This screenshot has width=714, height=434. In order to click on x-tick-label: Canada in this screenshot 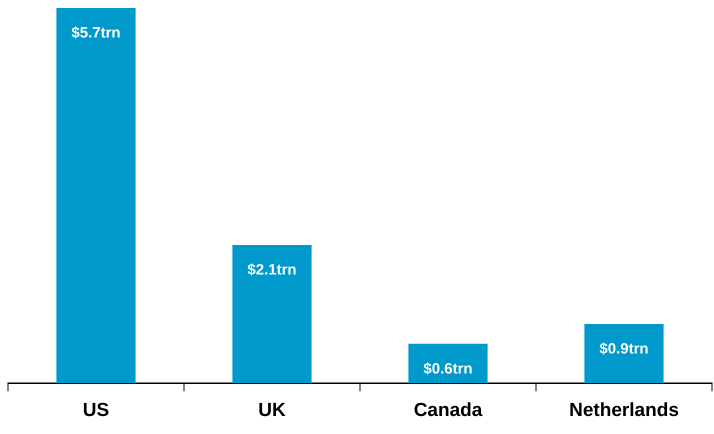, I will do `click(448, 410)`.